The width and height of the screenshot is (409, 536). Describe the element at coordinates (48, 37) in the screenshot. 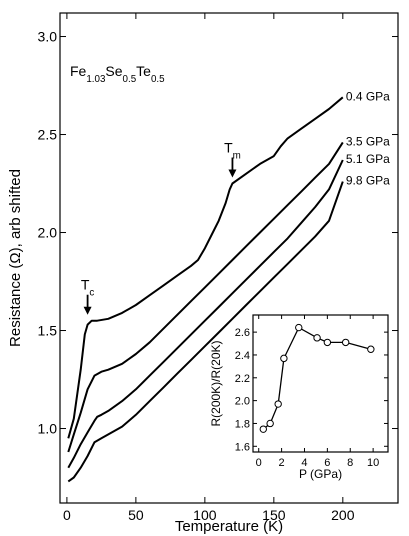

I see `main-y-tick-label: 3.0` at that location.